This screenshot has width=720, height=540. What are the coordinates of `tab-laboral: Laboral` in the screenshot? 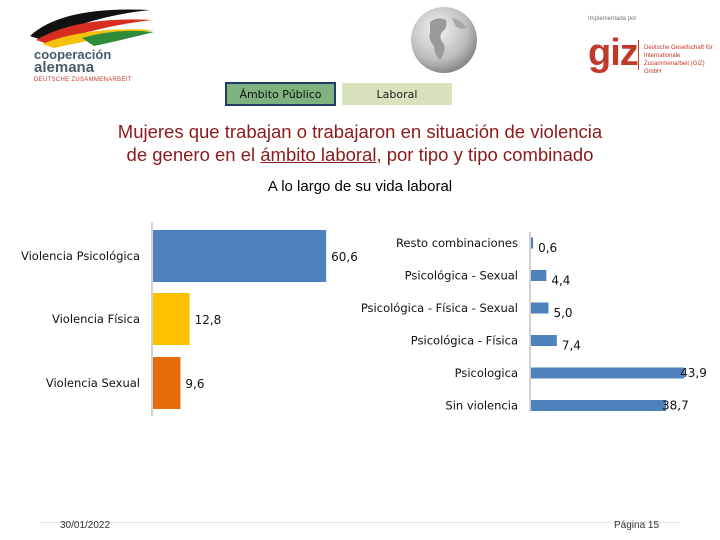 It's located at (397, 94).